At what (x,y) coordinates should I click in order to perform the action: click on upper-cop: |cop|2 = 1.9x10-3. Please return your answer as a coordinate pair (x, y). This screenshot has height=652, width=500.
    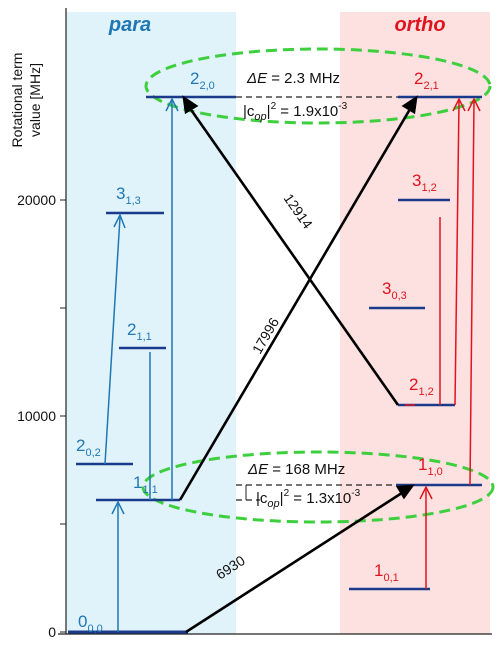
    Looking at the image, I should click on (295, 112).